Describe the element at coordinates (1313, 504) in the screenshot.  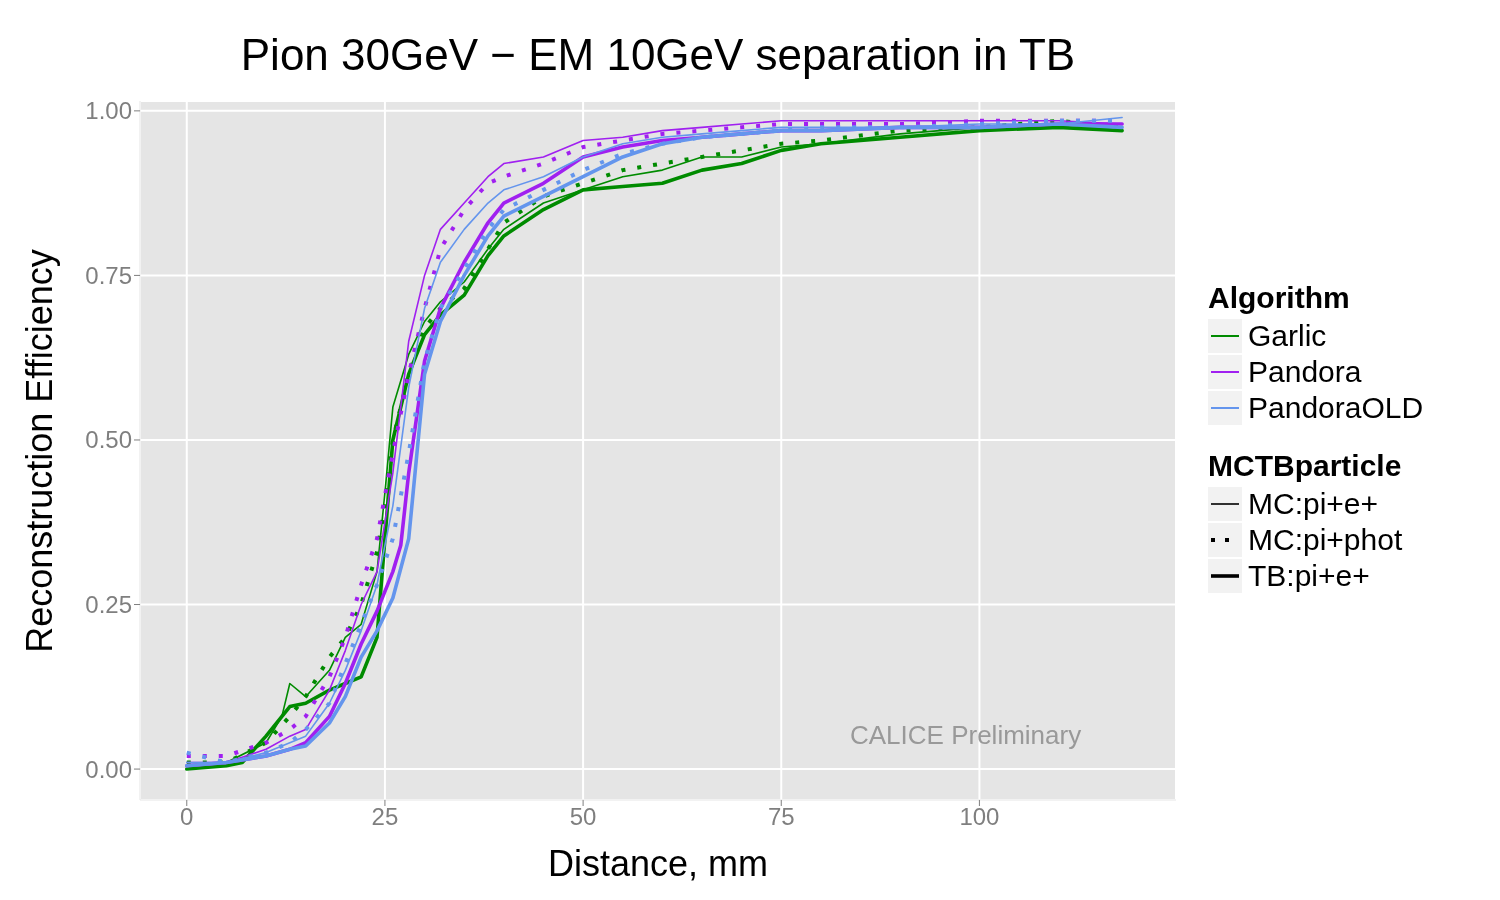
I see `text: MC:pi+e+` at that location.